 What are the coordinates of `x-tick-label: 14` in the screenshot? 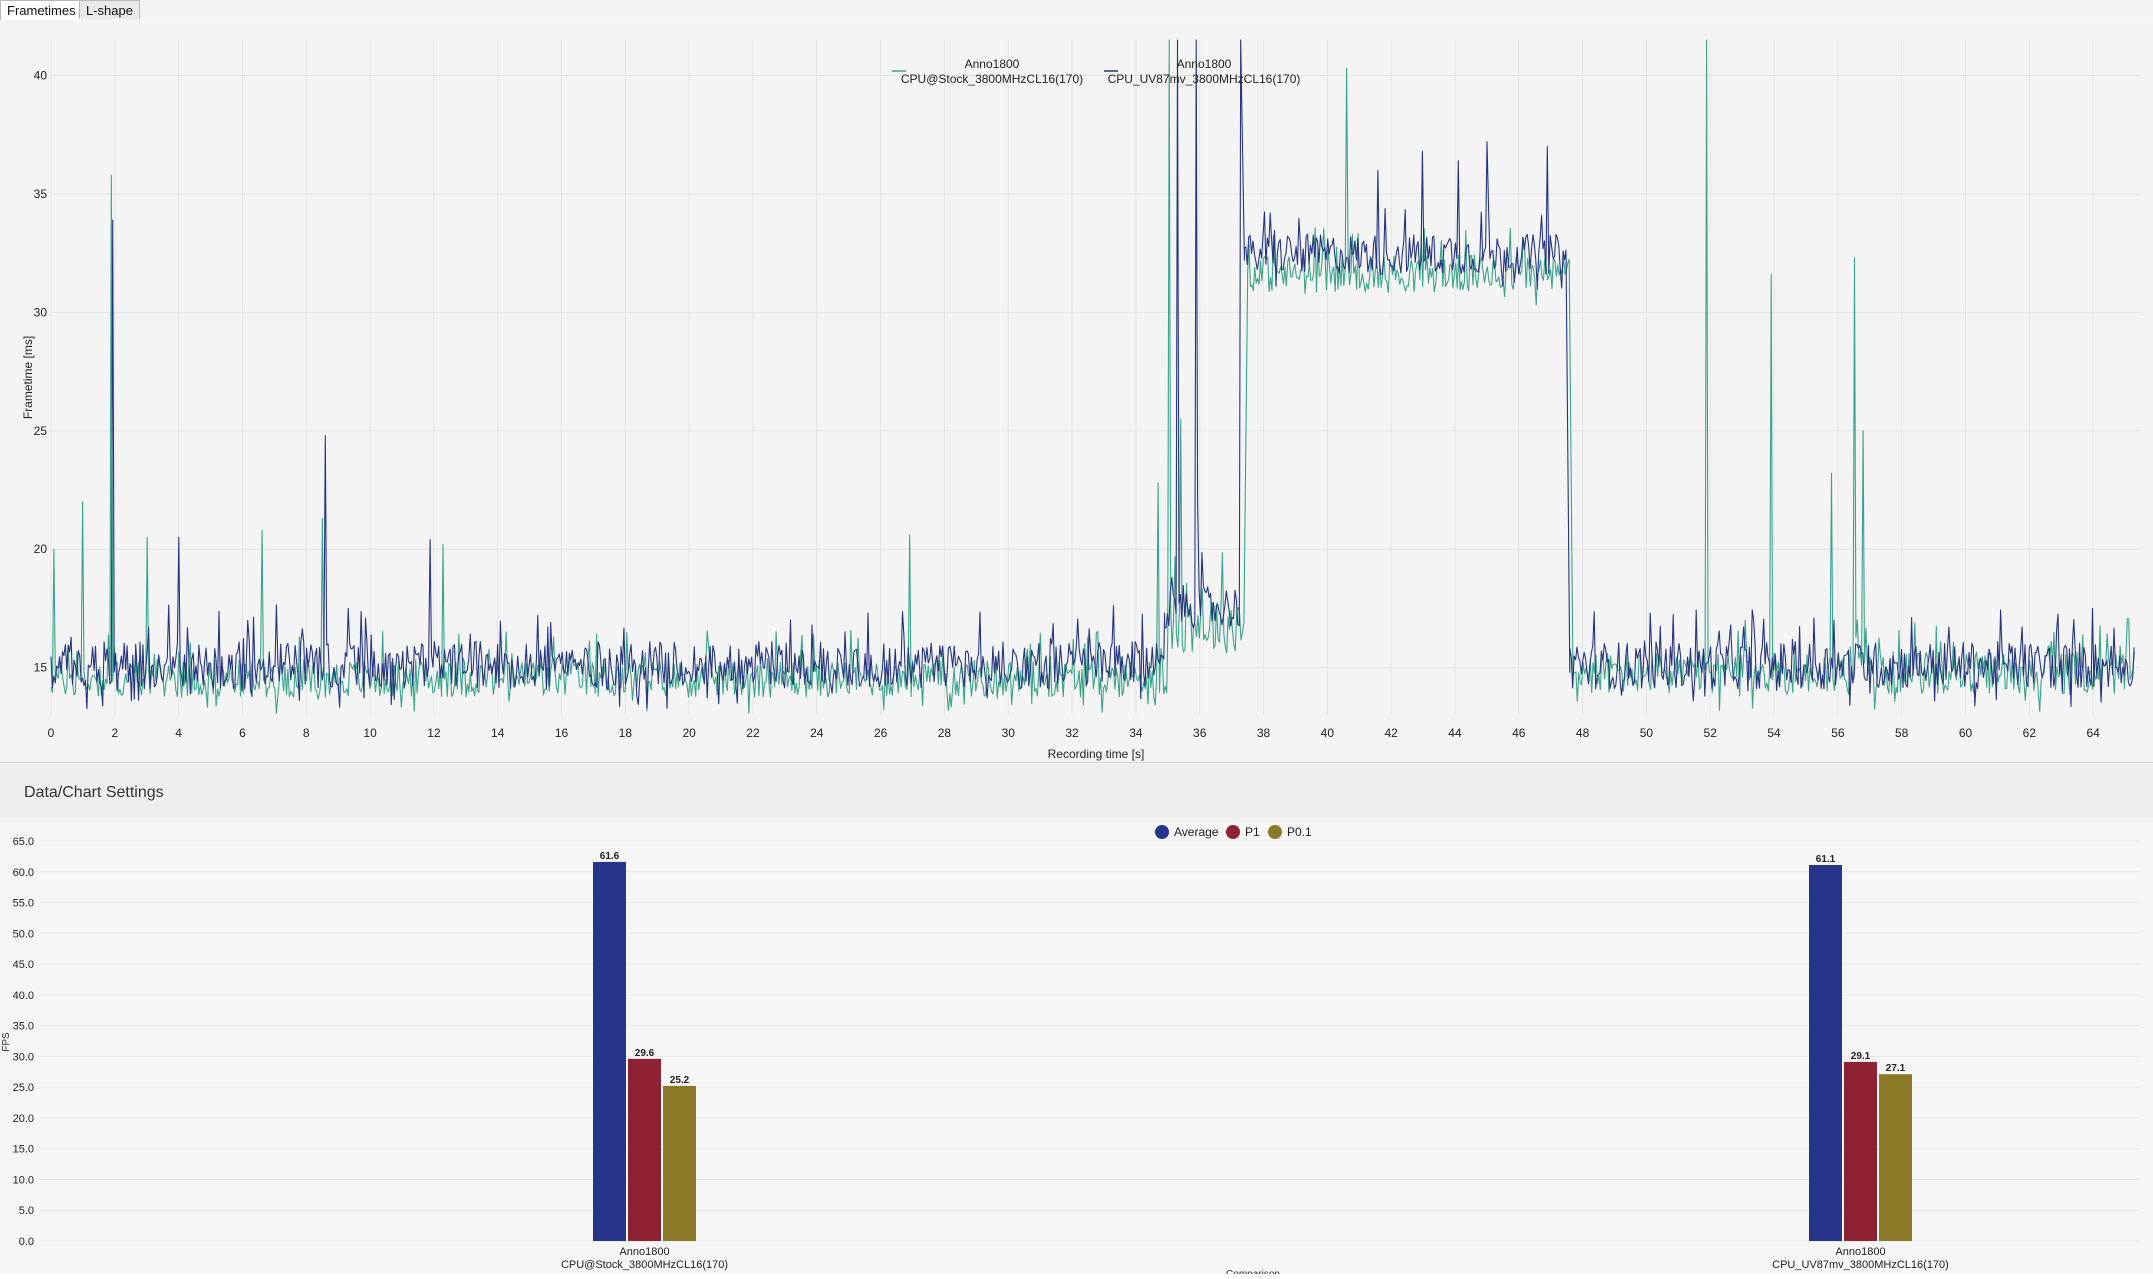 It's located at (498, 733).